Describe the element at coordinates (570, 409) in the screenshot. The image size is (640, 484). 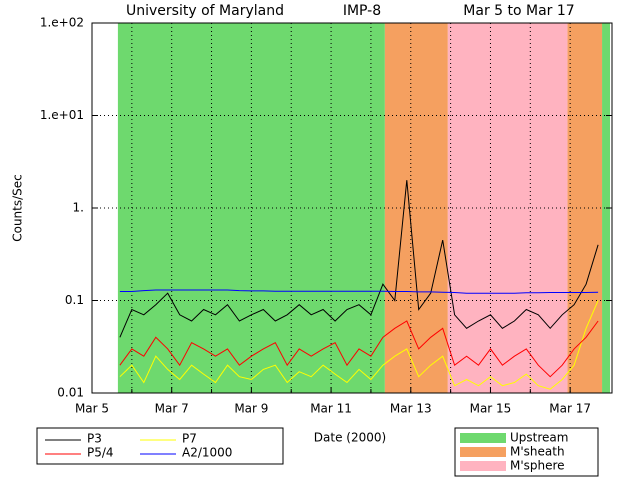
I see `x-tick-label: Mar 17` at that location.